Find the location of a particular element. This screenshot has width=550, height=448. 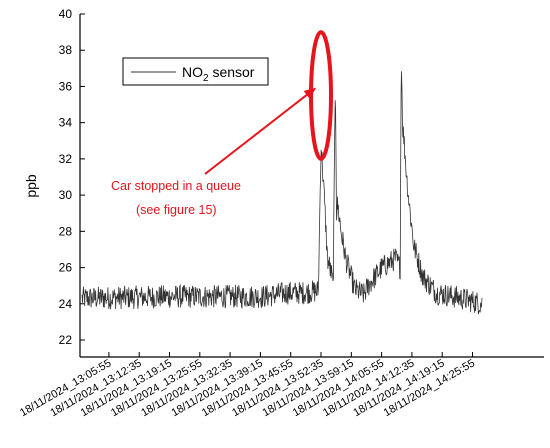

legend-label-main: NO is located at coordinates (192, 72).